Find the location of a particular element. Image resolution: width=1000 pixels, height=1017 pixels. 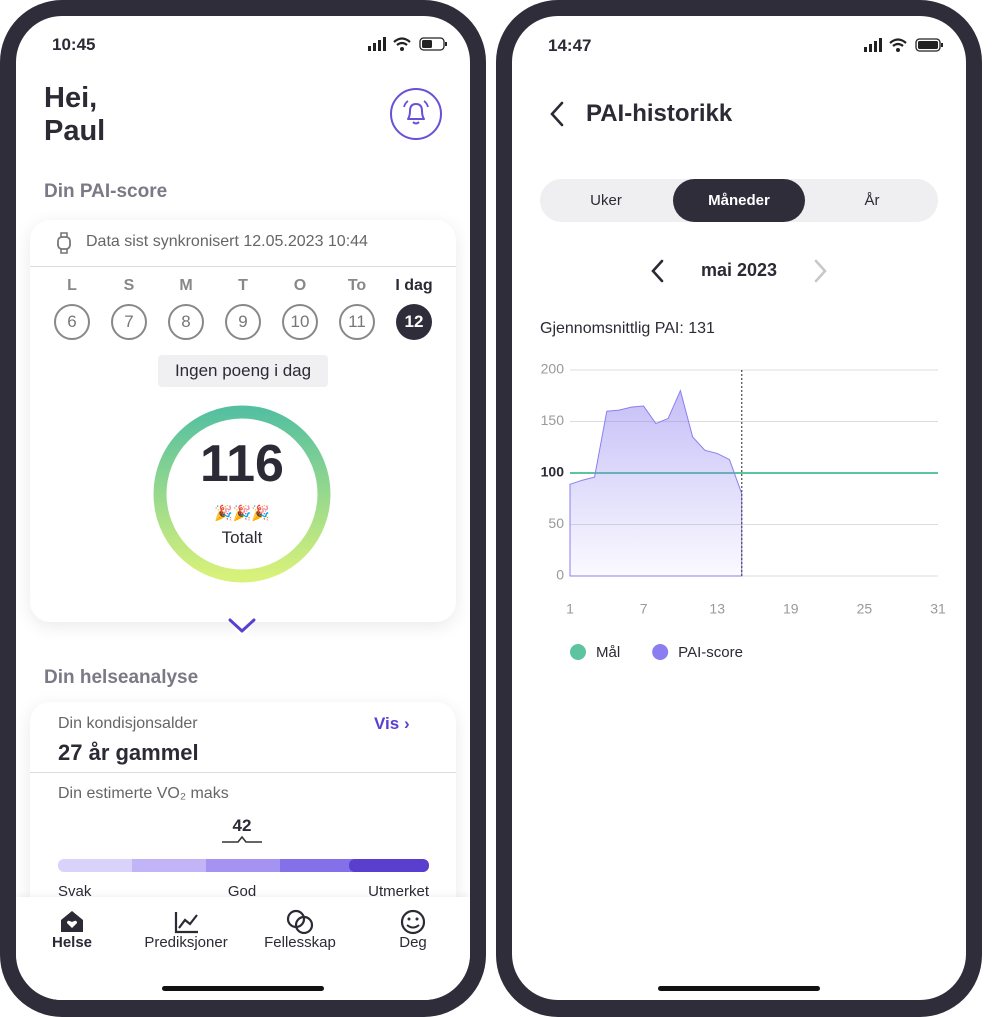

section-heading: Din helseanalyse is located at coordinates (121, 677).